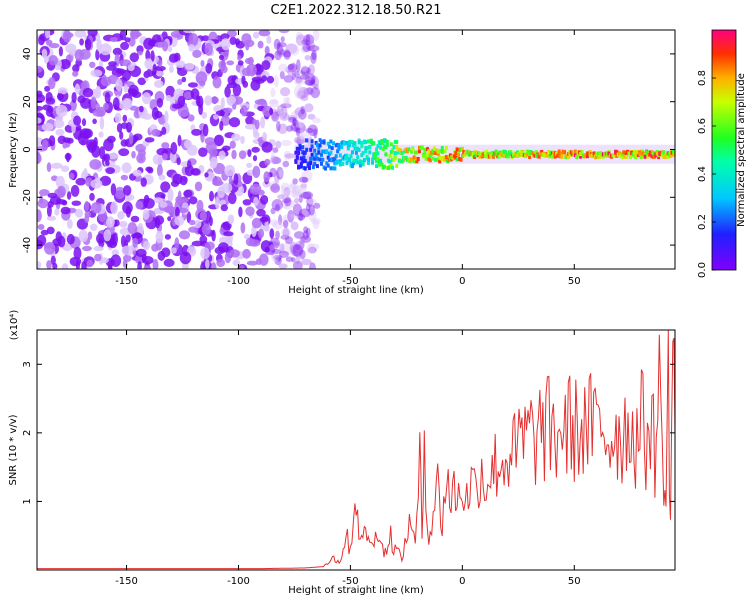  I want to click on heatmap-ytick-label: 20, so click(27, 101).